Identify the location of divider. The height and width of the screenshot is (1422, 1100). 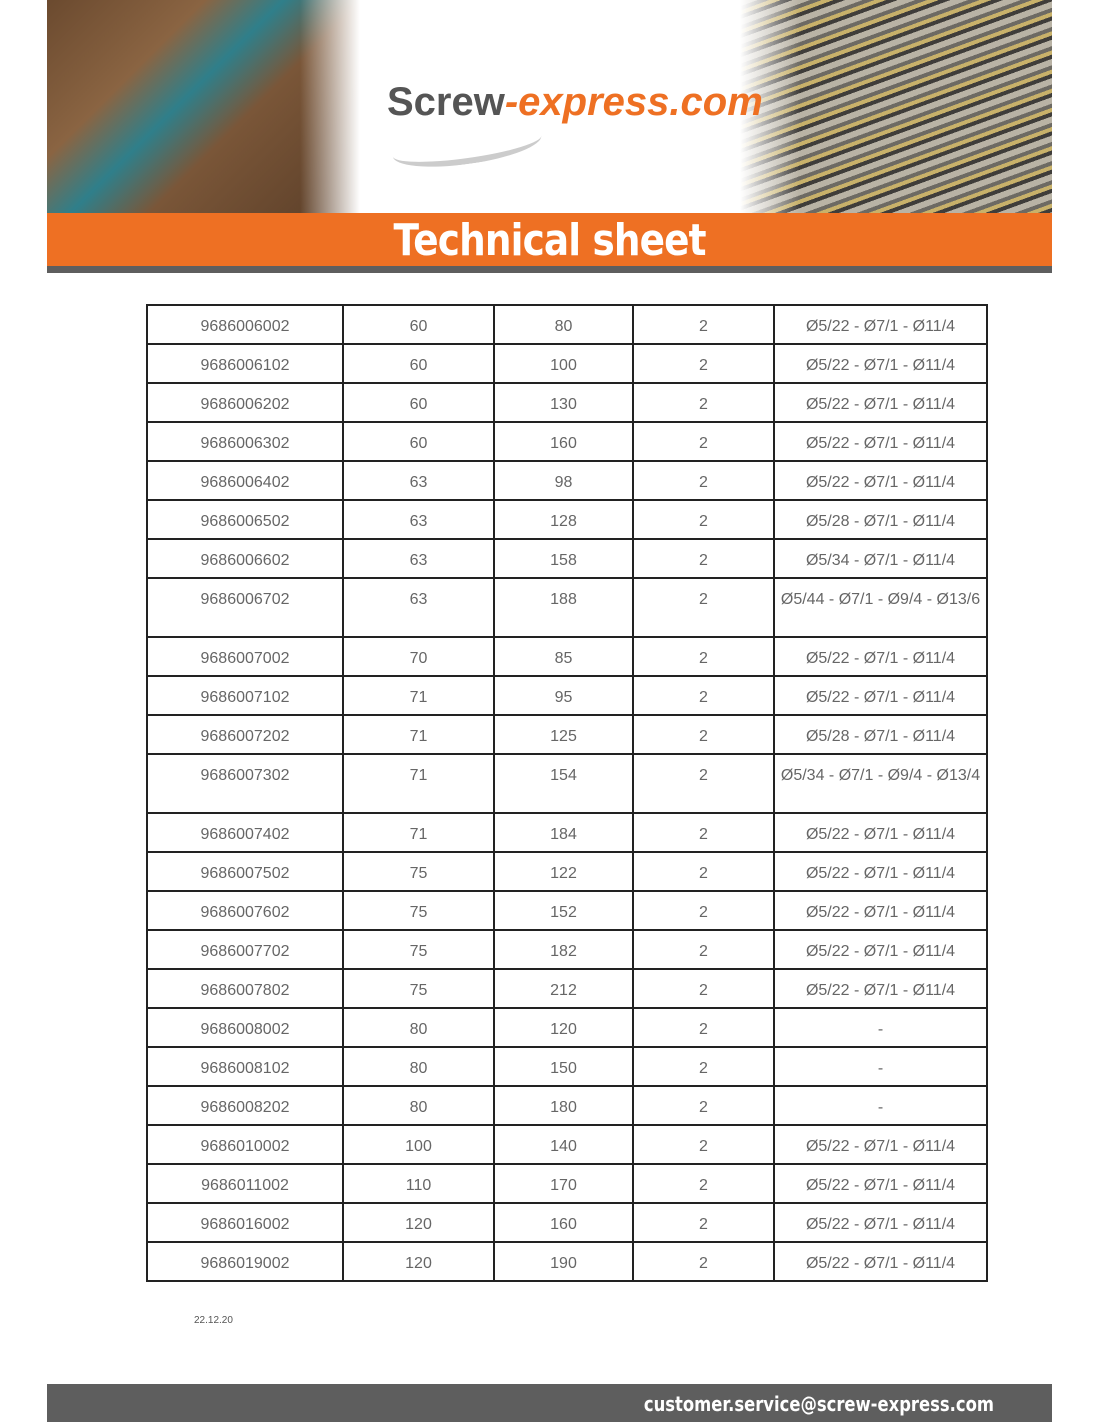
(549, 269).